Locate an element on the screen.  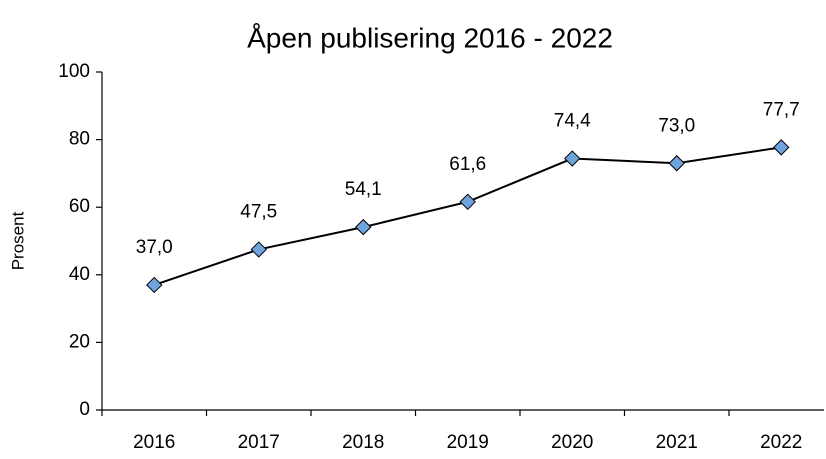
data-label: 73,0 is located at coordinates (676, 125).